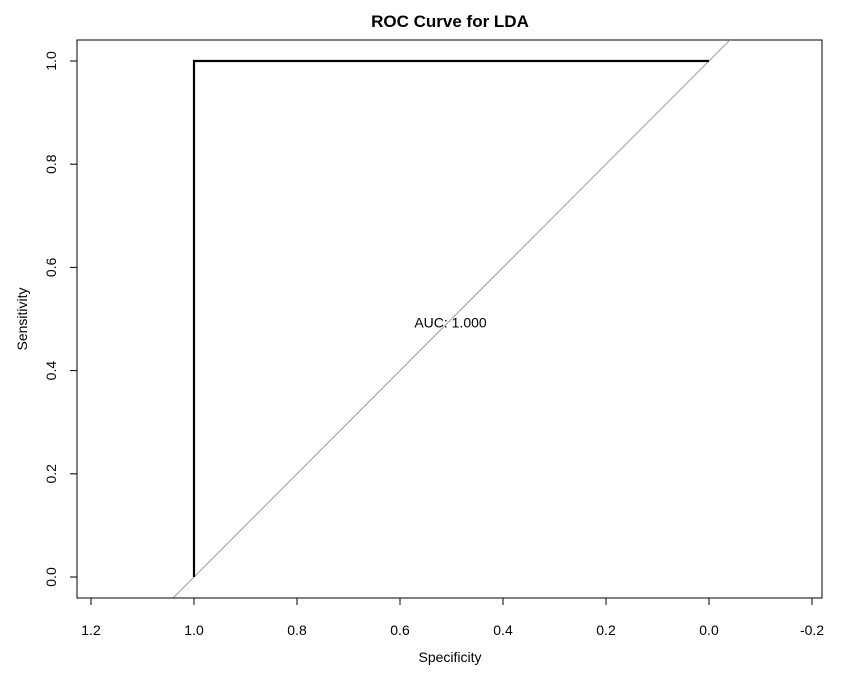 The height and width of the screenshot is (677, 863). I want to click on y-tick-label: 0.0, so click(51, 577).